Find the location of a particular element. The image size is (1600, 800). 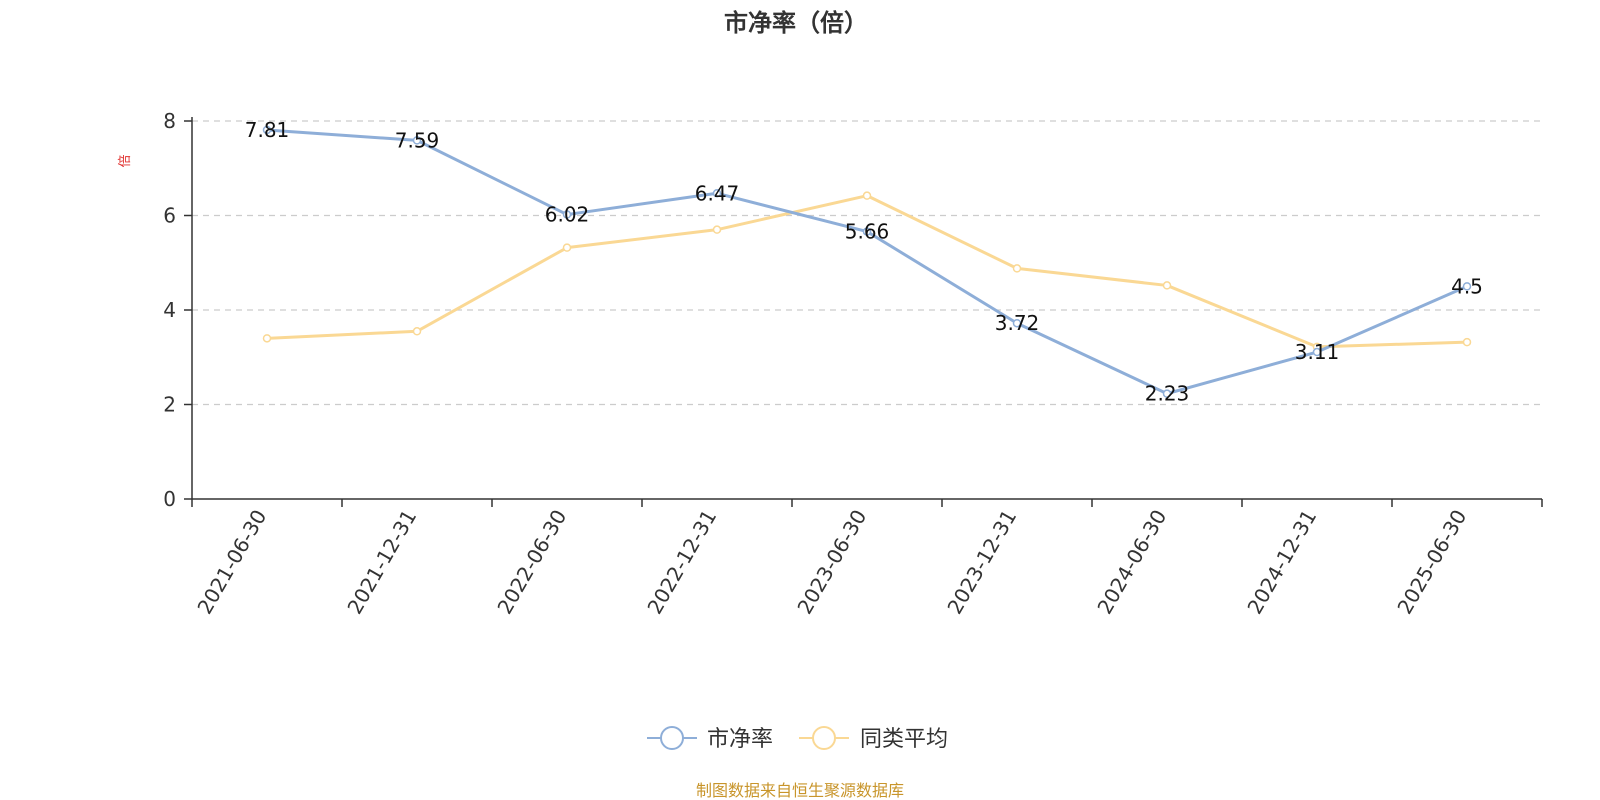

y-tick-label: 6 is located at coordinates (169, 216).